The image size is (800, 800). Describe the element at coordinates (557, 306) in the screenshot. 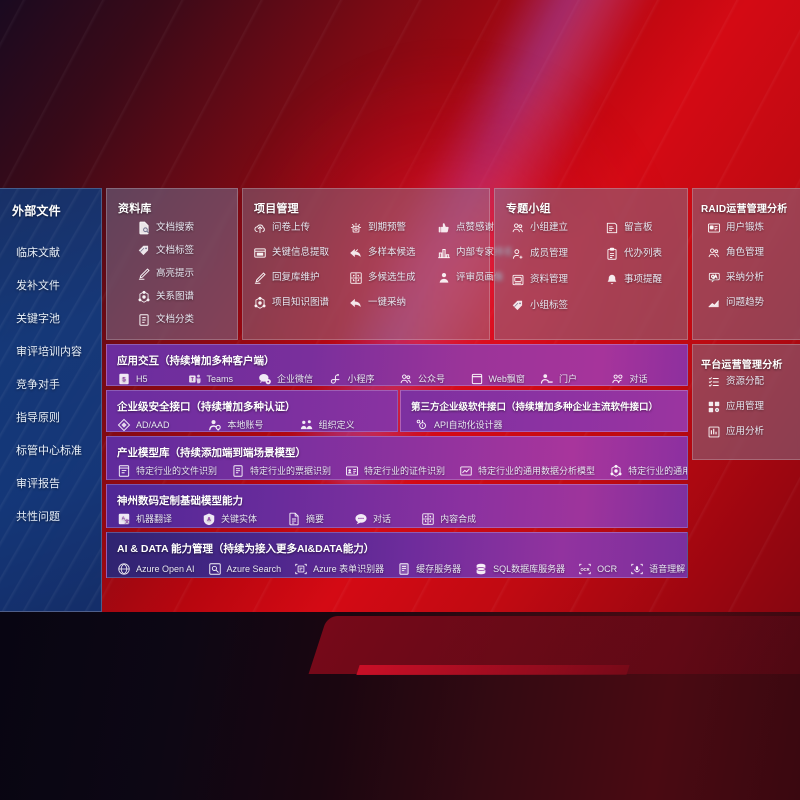

I see `item-group-tag: 小组标签` at that location.